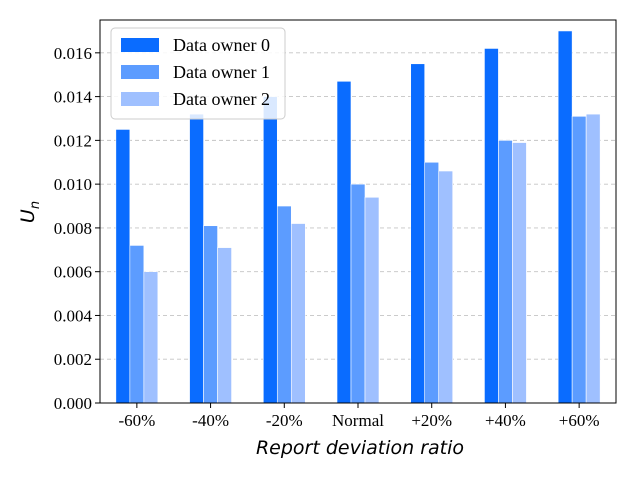 The width and height of the screenshot is (640, 480). I want to click on x-tick-label: +40%, so click(505, 420).